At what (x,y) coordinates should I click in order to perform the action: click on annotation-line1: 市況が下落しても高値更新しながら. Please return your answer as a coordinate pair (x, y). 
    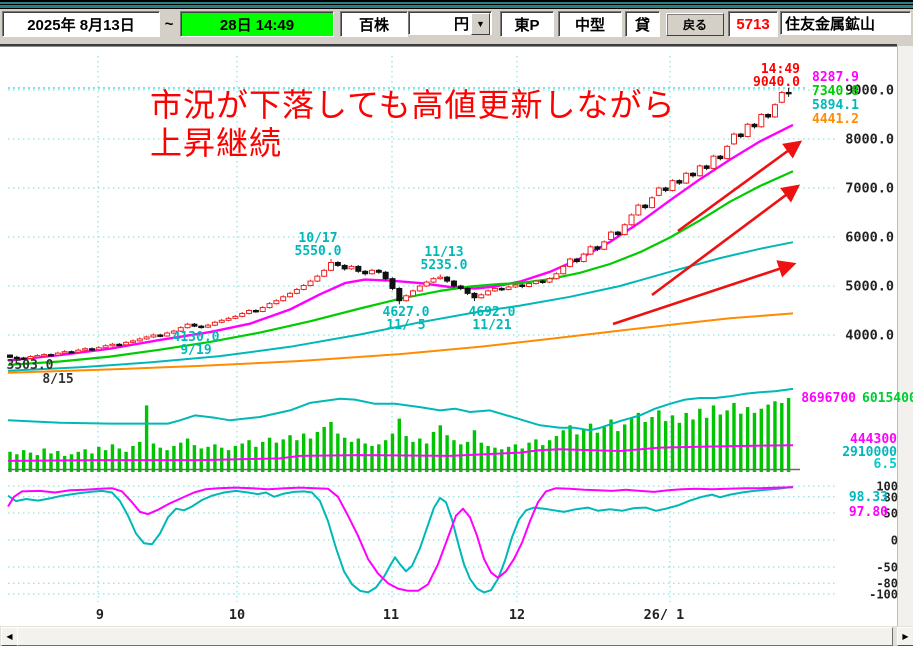
    Looking at the image, I should click on (413, 105).